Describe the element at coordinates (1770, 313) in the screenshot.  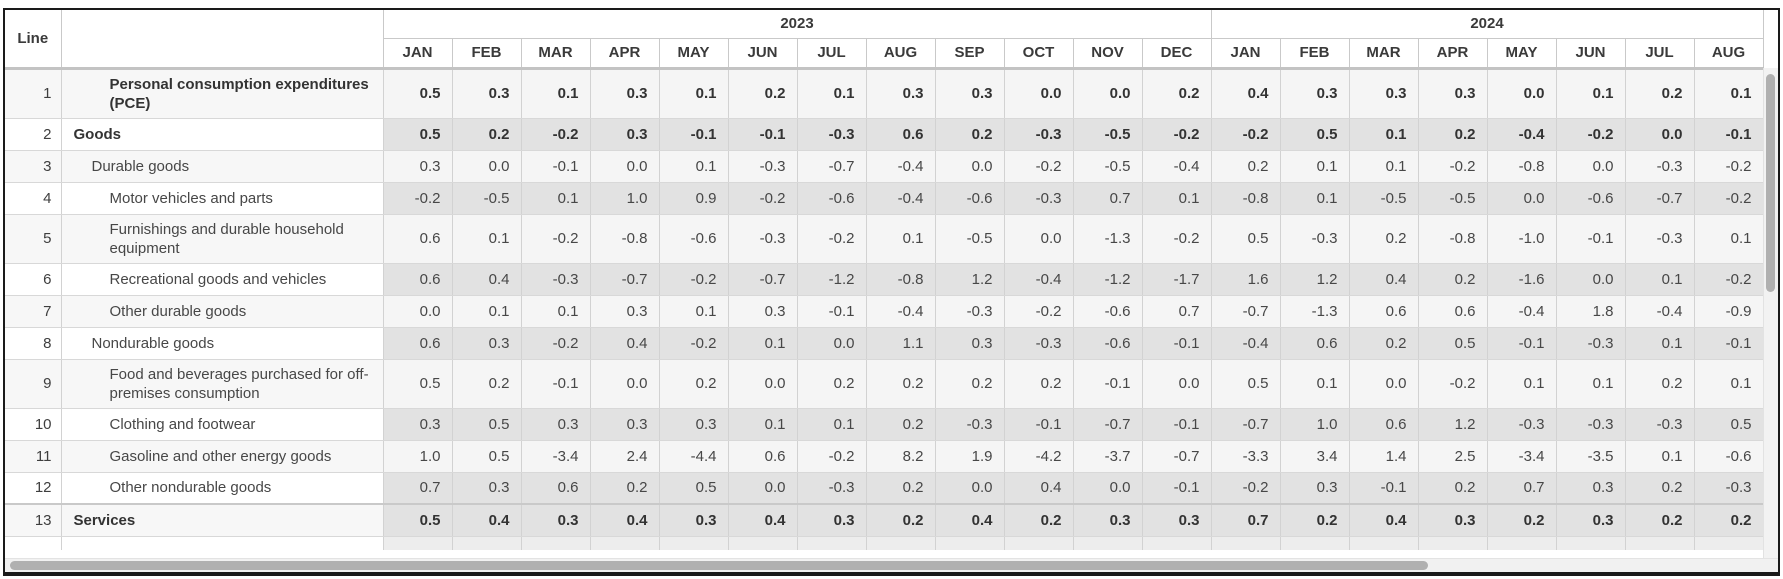
I see `vertical-scrollbar-track` at that location.